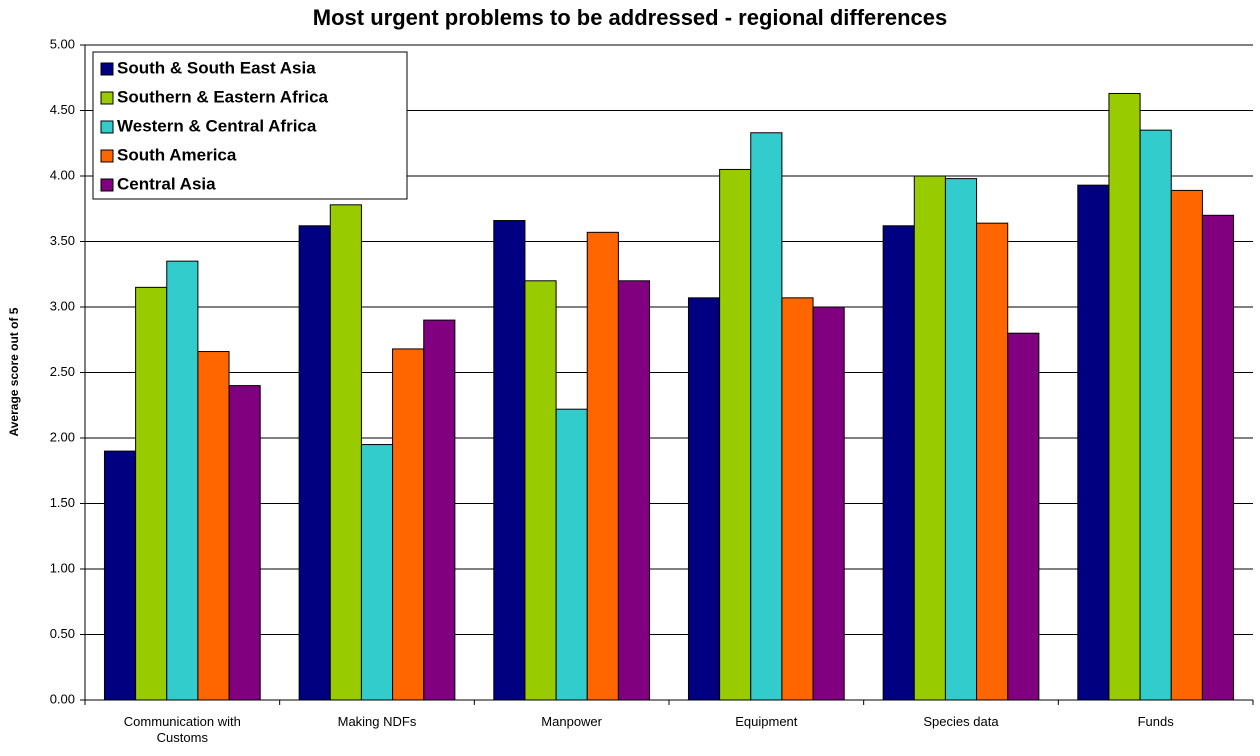  What do you see at coordinates (62, 305) in the screenshot?
I see `y-tick-label: 3.00` at bounding box center [62, 305].